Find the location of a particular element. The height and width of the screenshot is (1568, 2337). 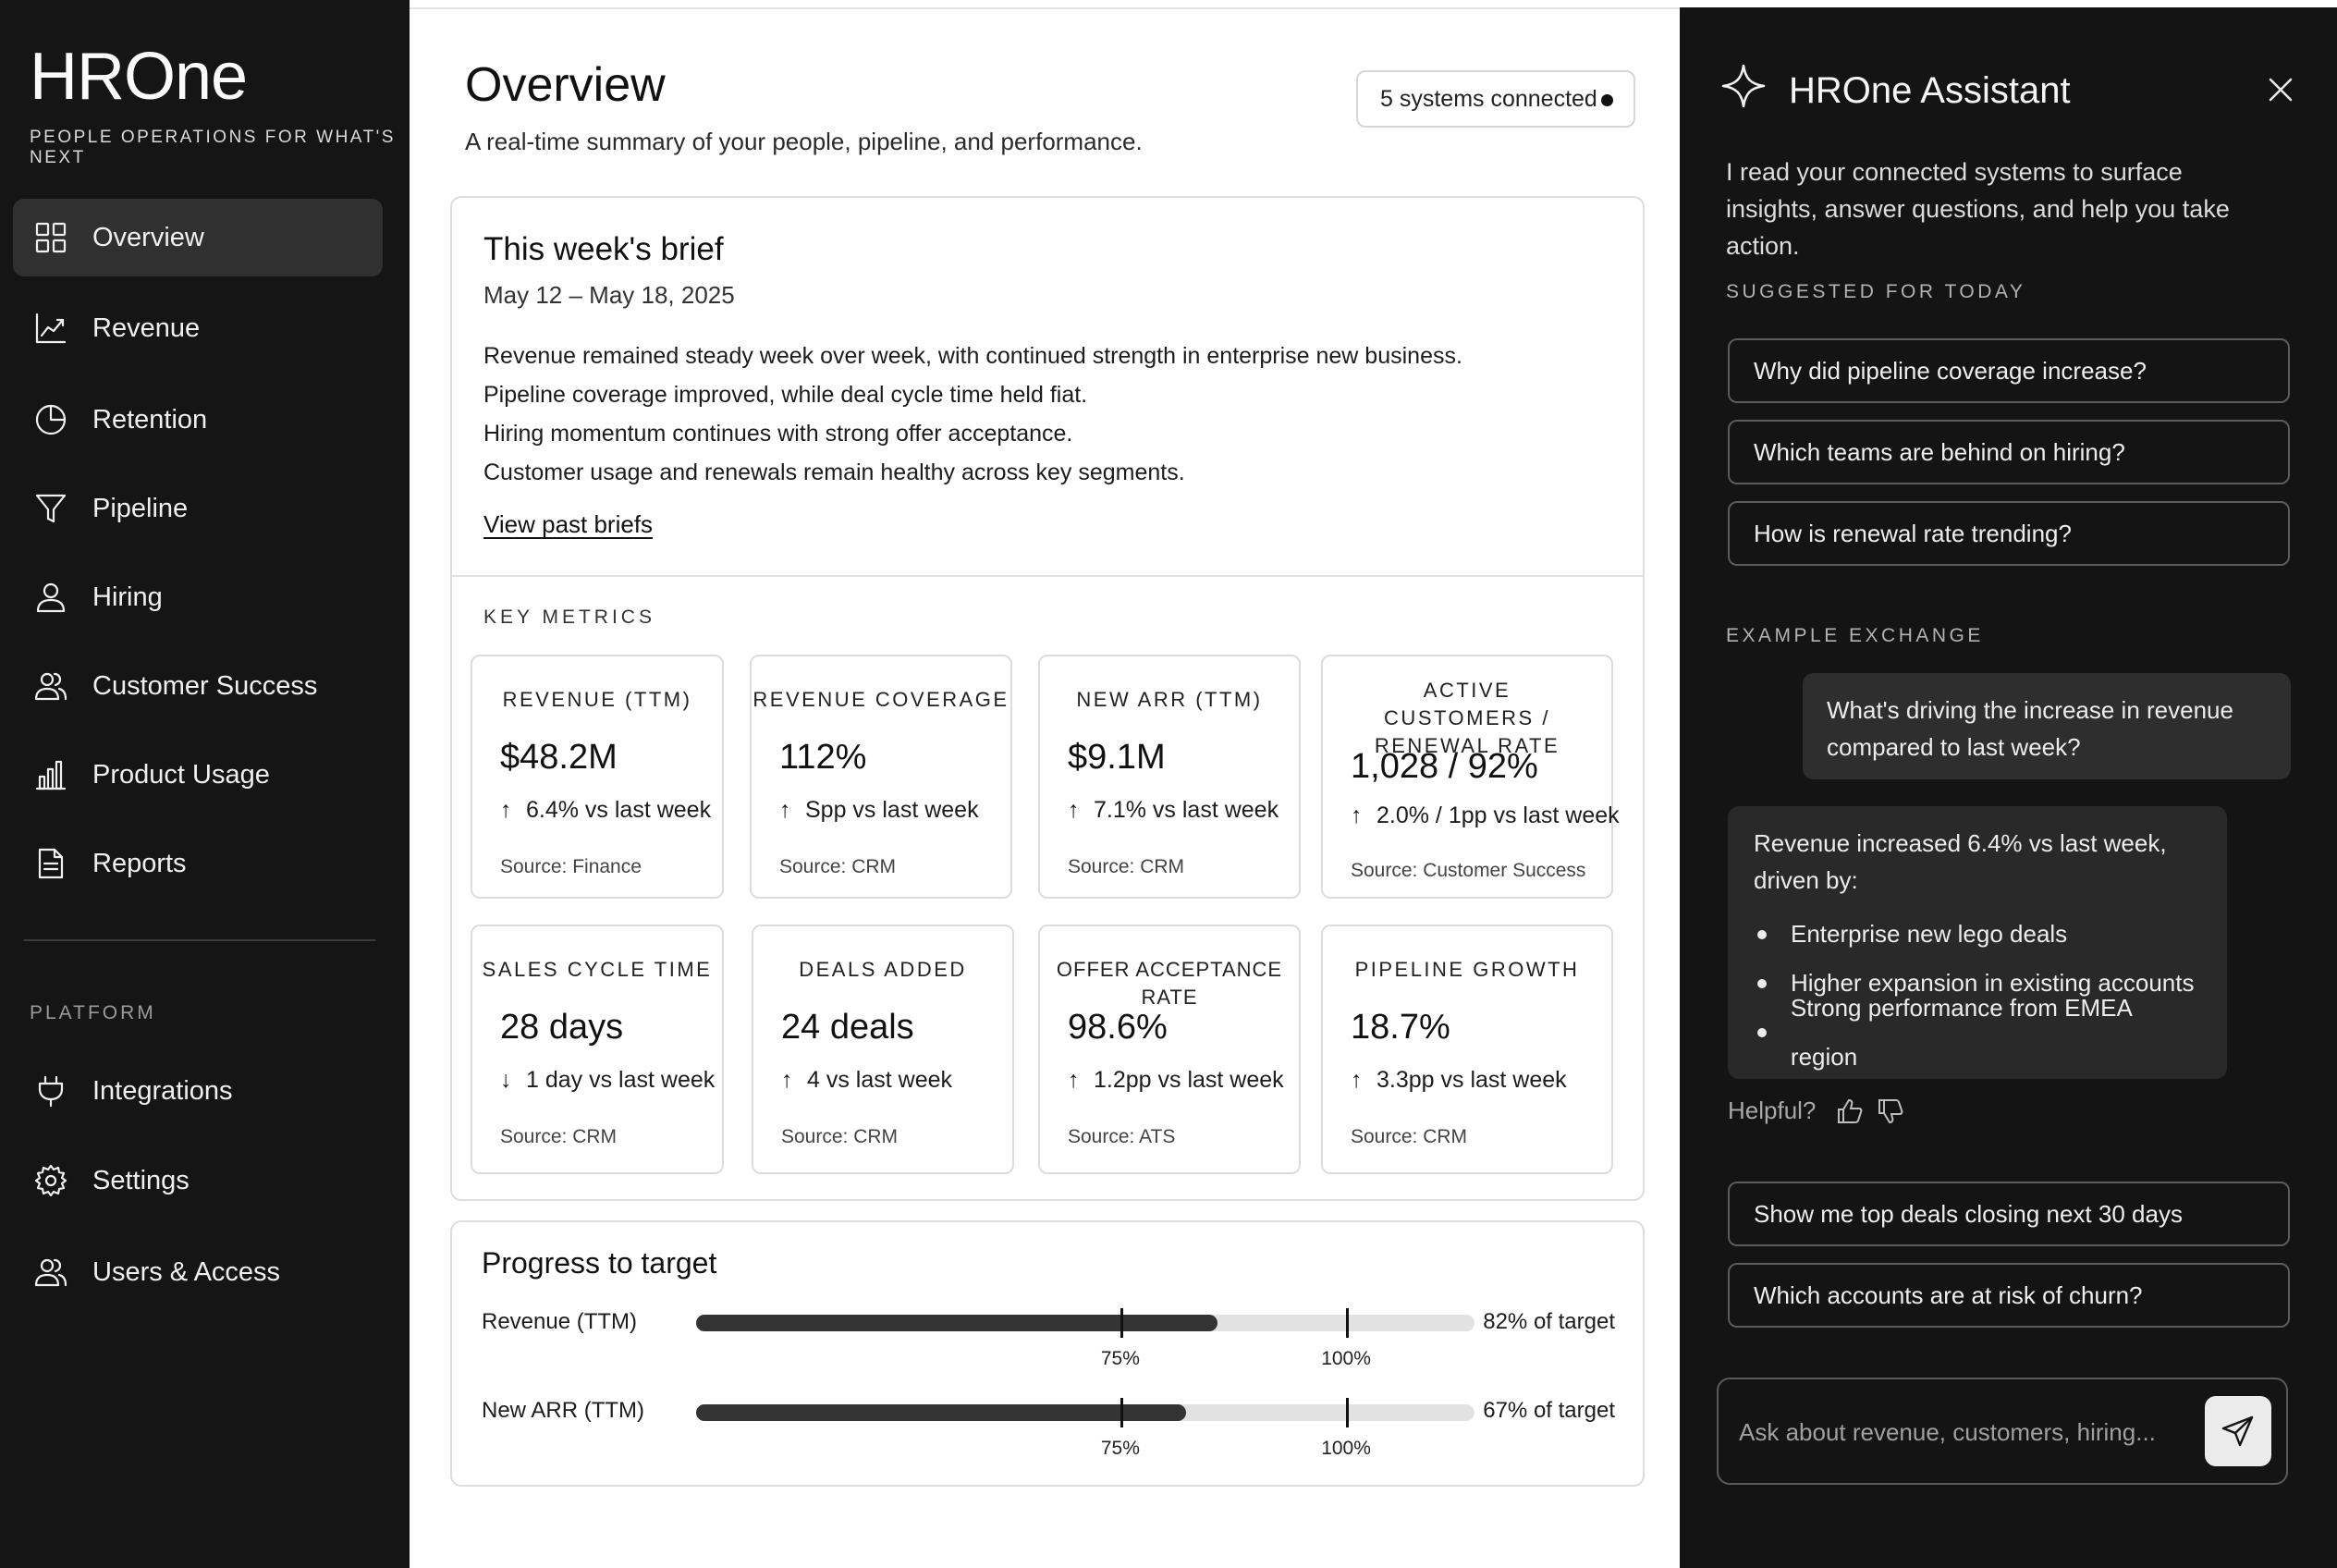

suggested-section-label: SUGGESTED FOR TODAY is located at coordinates (1876, 292).